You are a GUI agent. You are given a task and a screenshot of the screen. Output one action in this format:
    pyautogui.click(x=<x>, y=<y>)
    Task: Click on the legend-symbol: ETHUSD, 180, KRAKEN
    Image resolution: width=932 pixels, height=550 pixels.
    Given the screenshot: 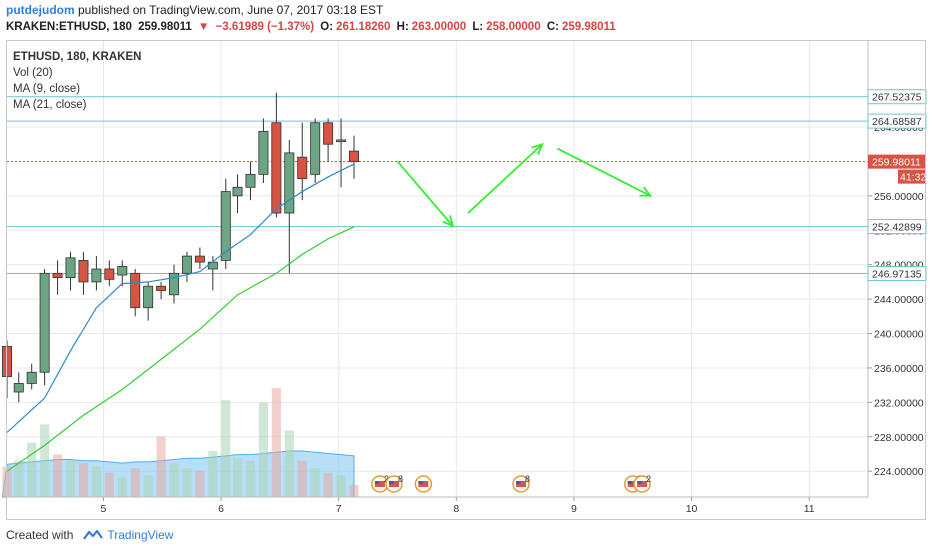 What is the action you would take?
    pyautogui.click(x=77, y=57)
    